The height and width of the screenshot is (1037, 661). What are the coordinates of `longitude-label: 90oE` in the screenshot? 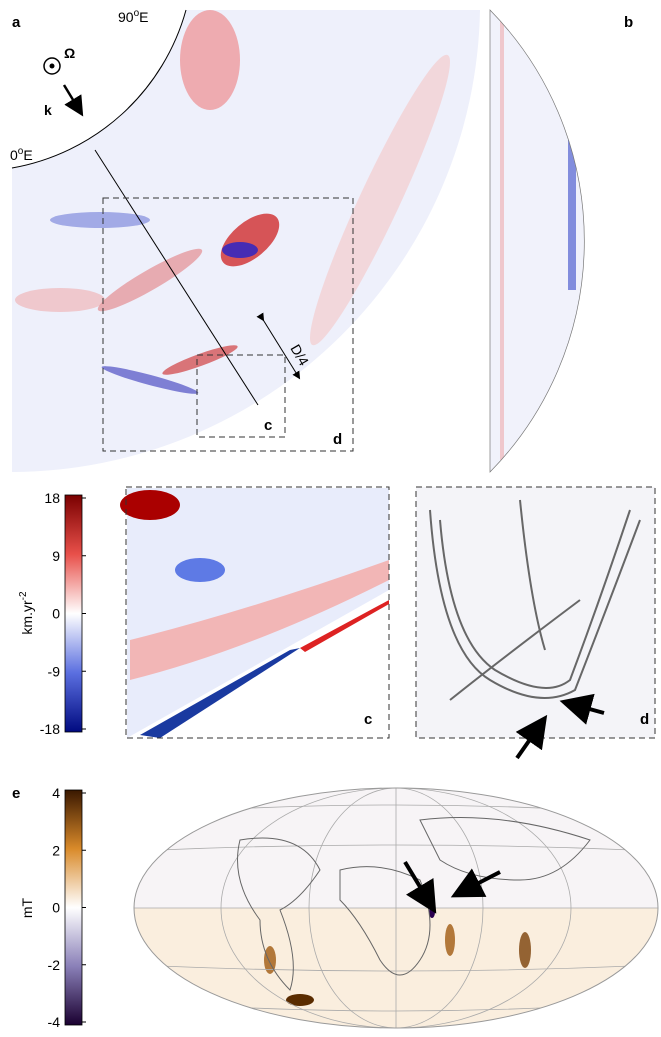 It's located at (133, 16).